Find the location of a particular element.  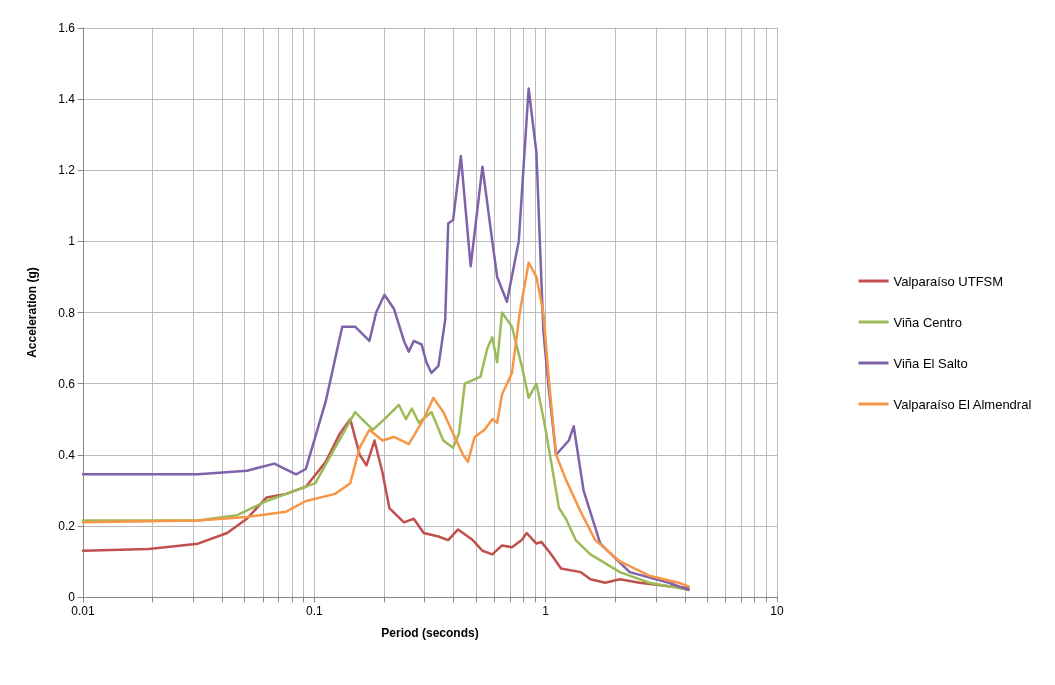

y-tick-label: 1.6 is located at coordinates (67, 28).